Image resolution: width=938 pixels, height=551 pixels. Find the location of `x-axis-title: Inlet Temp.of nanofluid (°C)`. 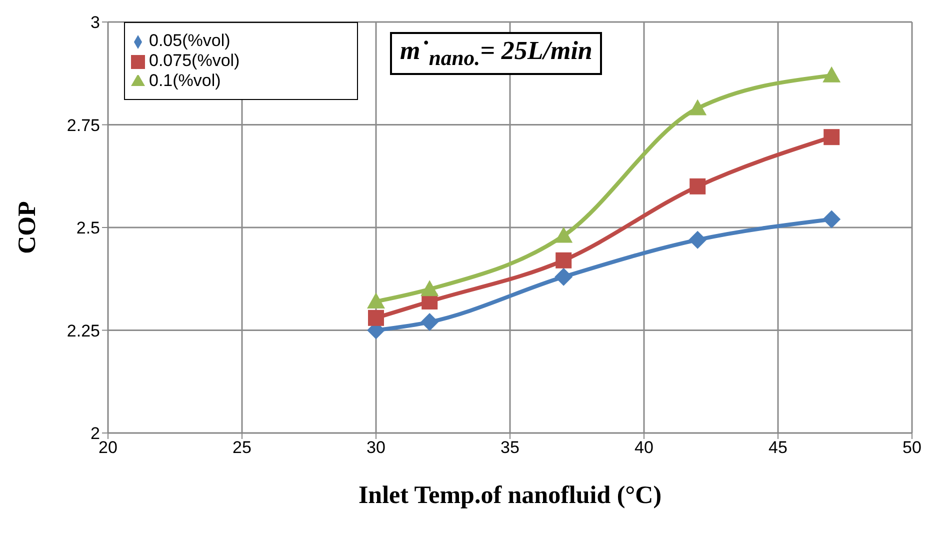

x-axis-title: Inlet Temp.of nanofluid (°C) is located at coordinates (510, 495).